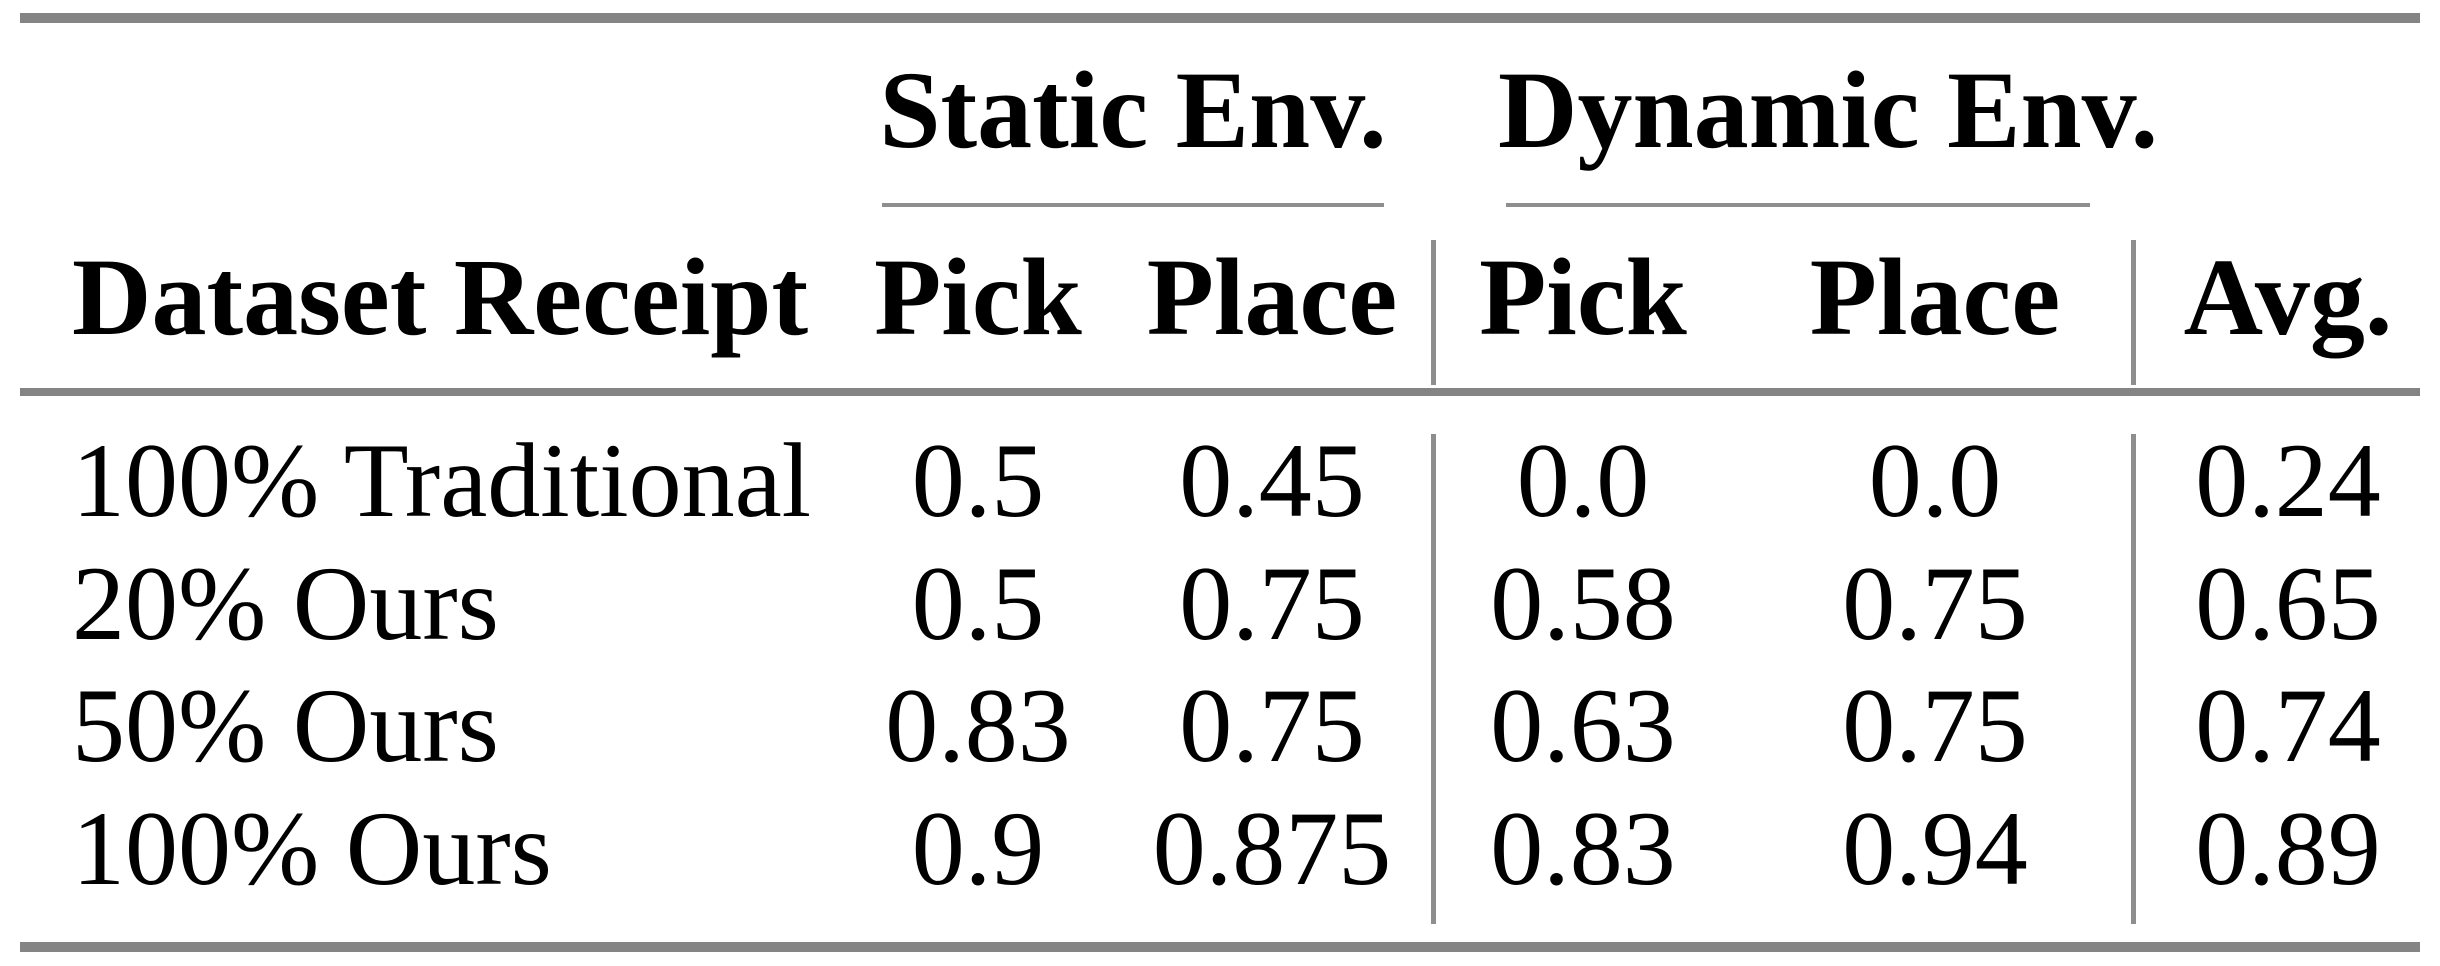 The height and width of the screenshot is (966, 2440). What do you see at coordinates (1272, 848) in the screenshot?
I see `cell-100pct-static-place: 0.875` at bounding box center [1272, 848].